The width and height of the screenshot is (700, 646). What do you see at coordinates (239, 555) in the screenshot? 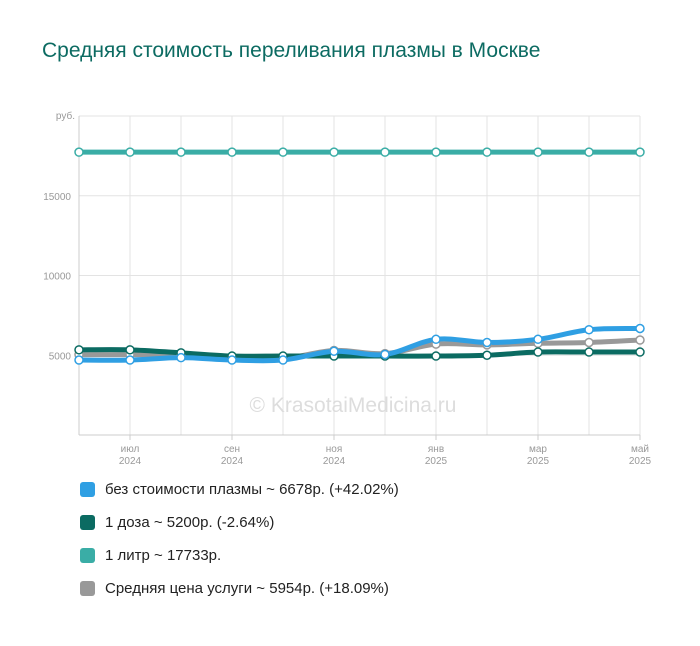
I see `legend-item: 1 литр ~ 17733р.` at bounding box center [239, 555].